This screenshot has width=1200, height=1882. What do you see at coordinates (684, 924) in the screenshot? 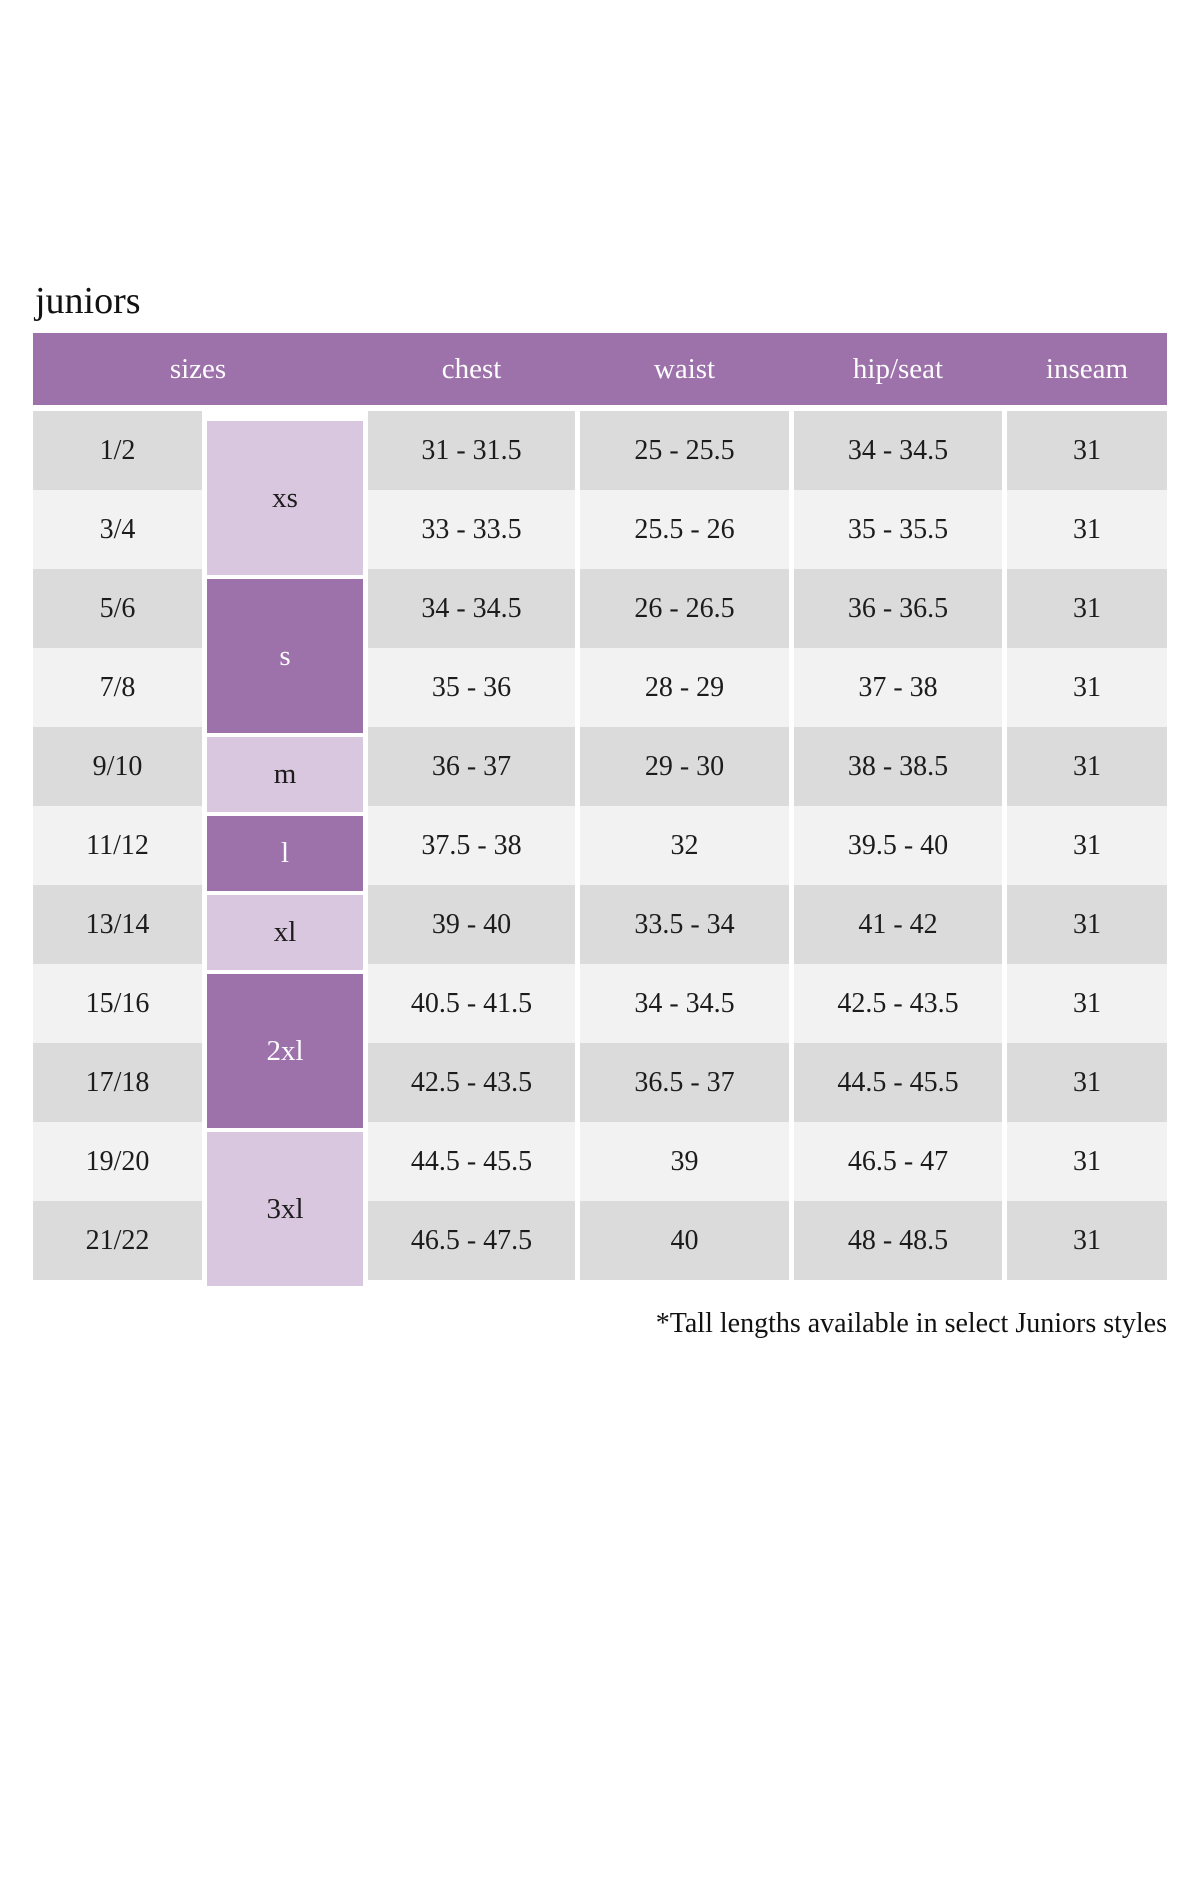
I see `waist-cell: 33.5 - 34` at bounding box center [684, 924].